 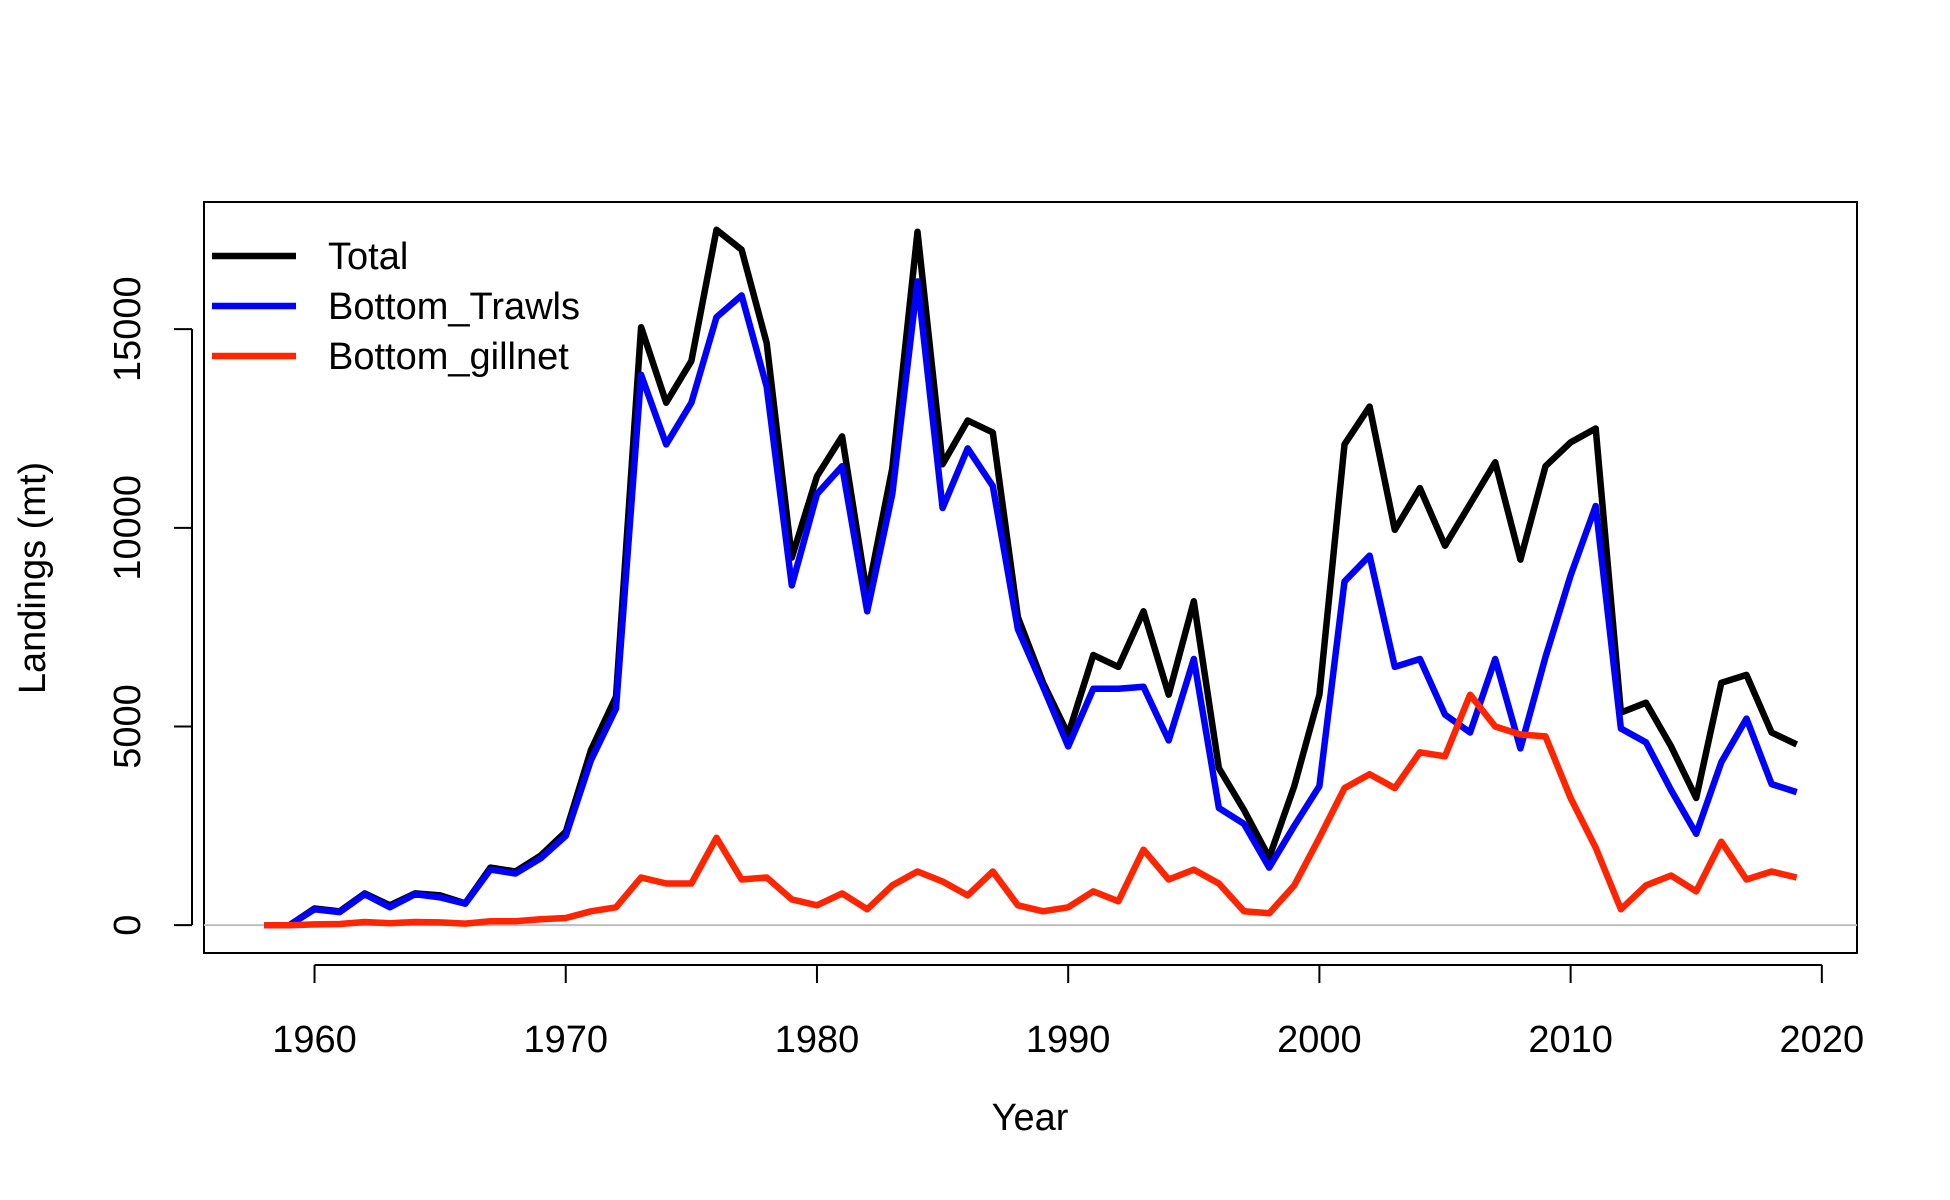 What do you see at coordinates (817, 1040) in the screenshot?
I see `x-tick-label: 1980` at bounding box center [817, 1040].